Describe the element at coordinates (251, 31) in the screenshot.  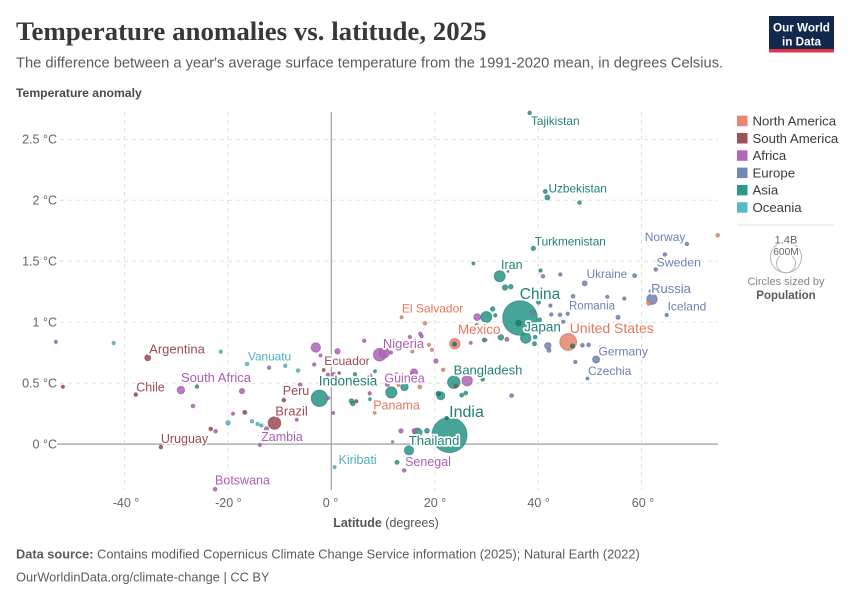
I see `svg-text:Temperature anomalies vs. lati: Temperature anomalies vs. latitude, 2025` at that location.